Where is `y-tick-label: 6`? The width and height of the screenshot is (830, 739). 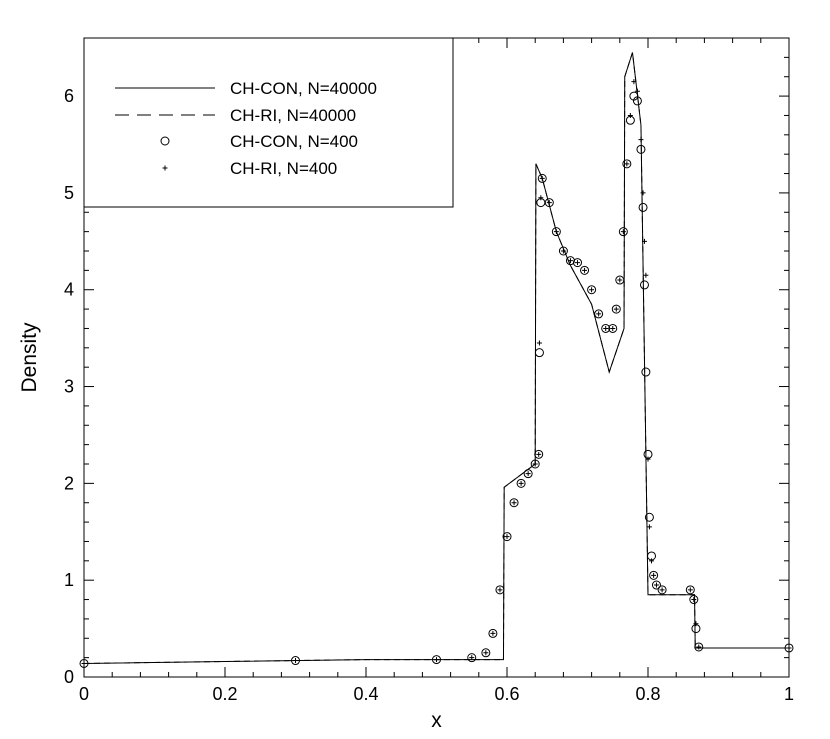
y-tick-label: 6 is located at coordinates (69, 96).